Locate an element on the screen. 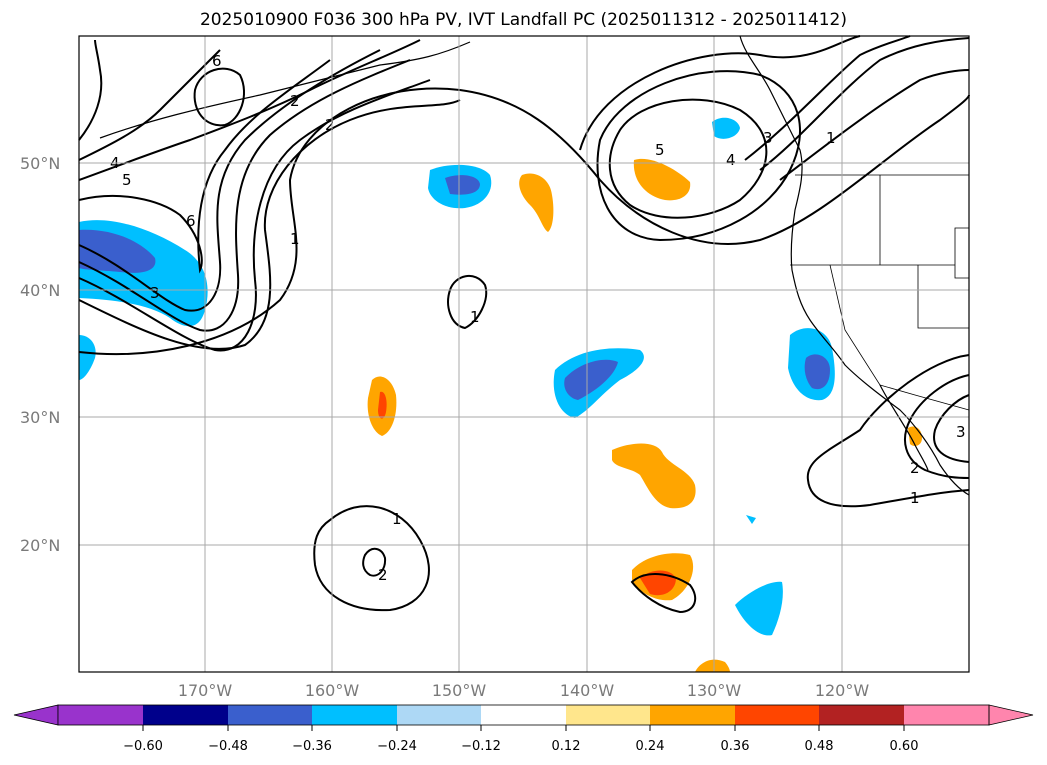  negative-anomaly-140w-core is located at coordinates (591, 379).